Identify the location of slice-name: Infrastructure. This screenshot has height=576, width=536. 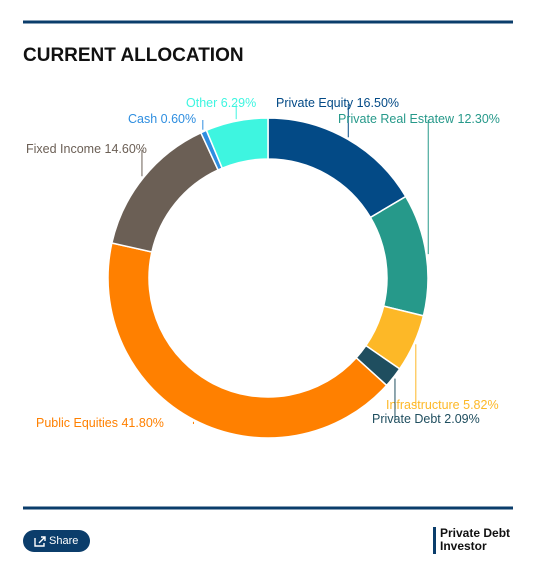
(423, 405).